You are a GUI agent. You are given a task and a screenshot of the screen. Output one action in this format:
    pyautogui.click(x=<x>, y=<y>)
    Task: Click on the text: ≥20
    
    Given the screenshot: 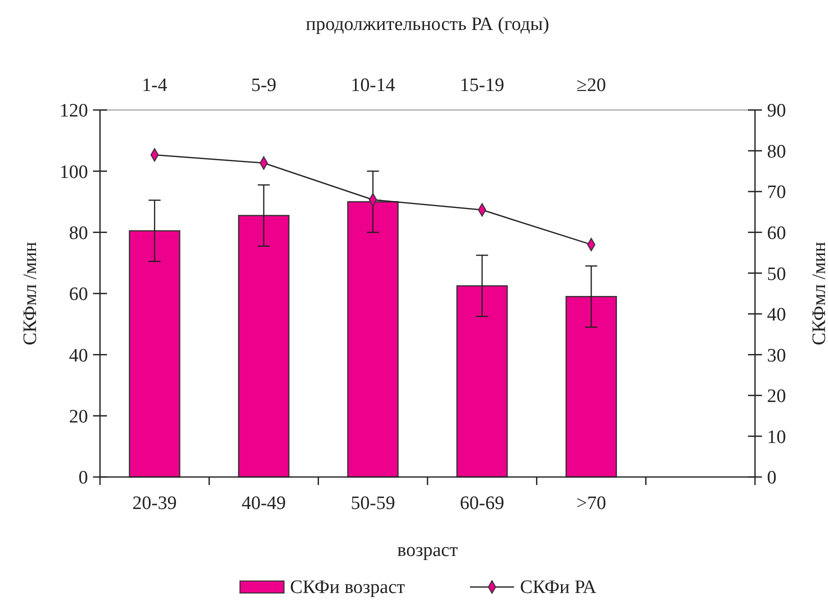 What is the action you would take?
    pyautogui.click(x=591, y=85)
    